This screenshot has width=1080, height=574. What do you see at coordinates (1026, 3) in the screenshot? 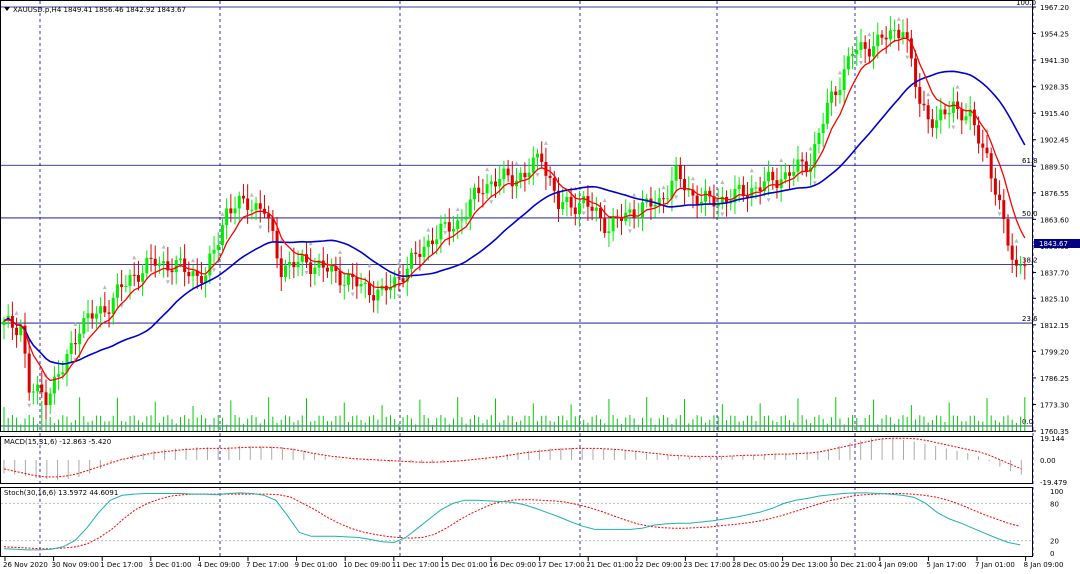
I see `fib-label: 100.0` at bounding box center [1026, 3].